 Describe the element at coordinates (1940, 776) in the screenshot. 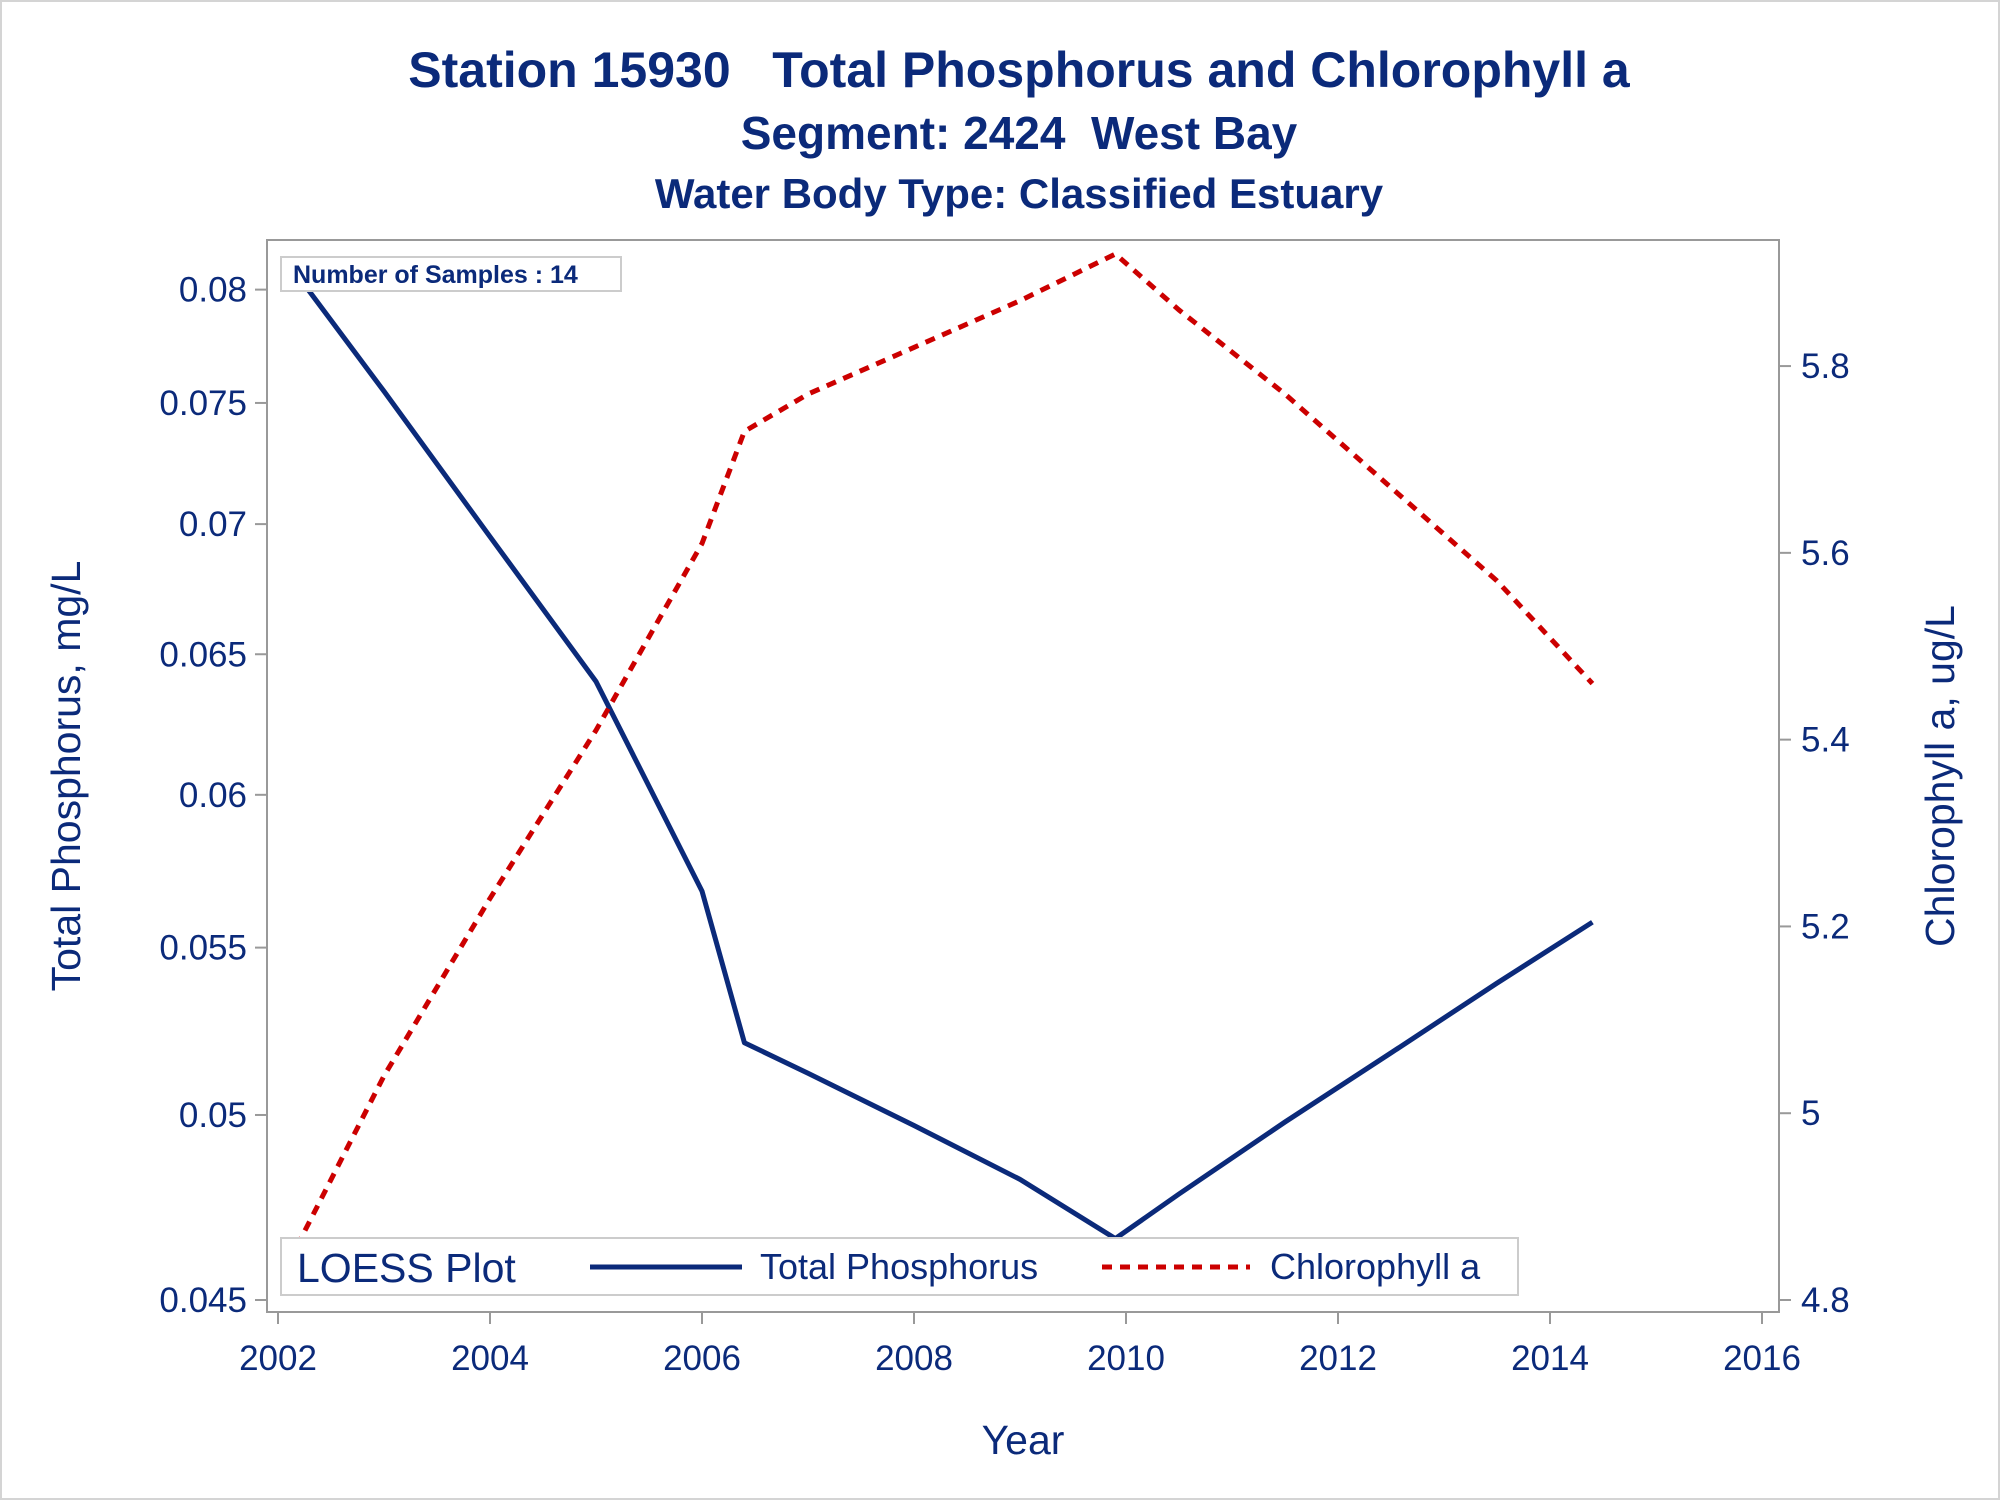

I see `y2-axis-label: Chlorophyll a, ug/L` at that location.